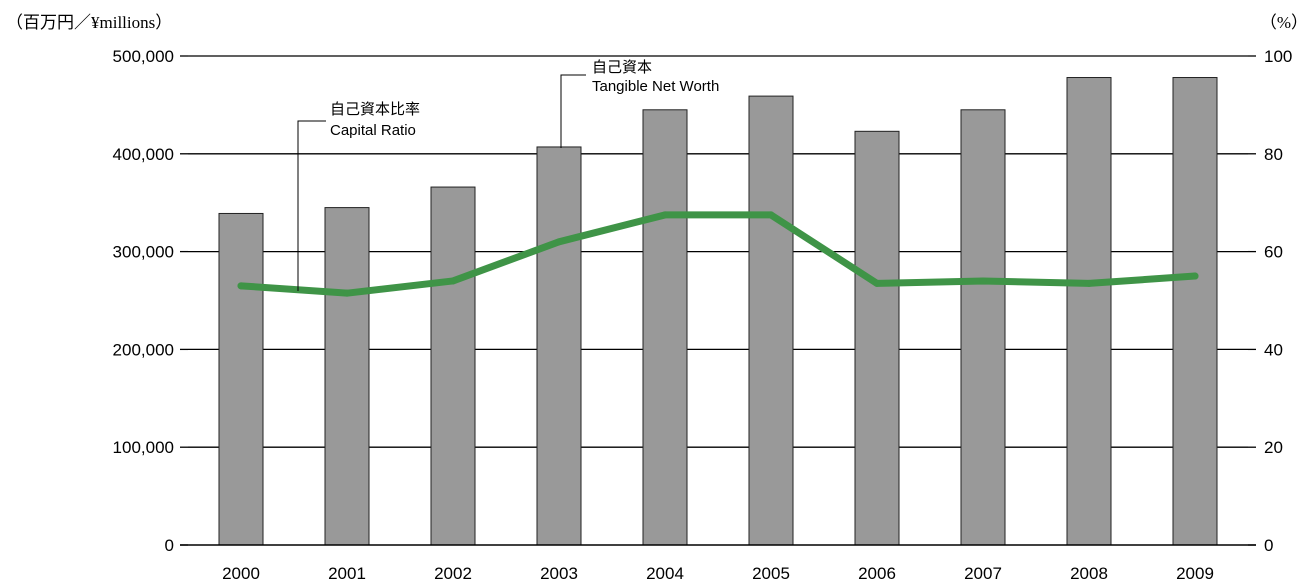 This screenshot has height=583, width=1314. What do you see at coordinates (1089, 573) in the screenshot?
I see `x-tick-label: 2008` at bounding box center [1089, 573].